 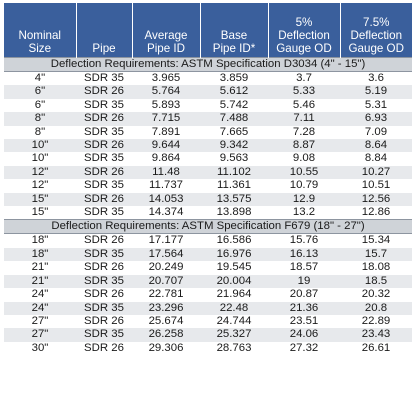 What do you see at coordinates (304, 172) in the screenshot?
I see `cell-5-percent-gauge-od: 10.55` at bounding box center [304, 172].